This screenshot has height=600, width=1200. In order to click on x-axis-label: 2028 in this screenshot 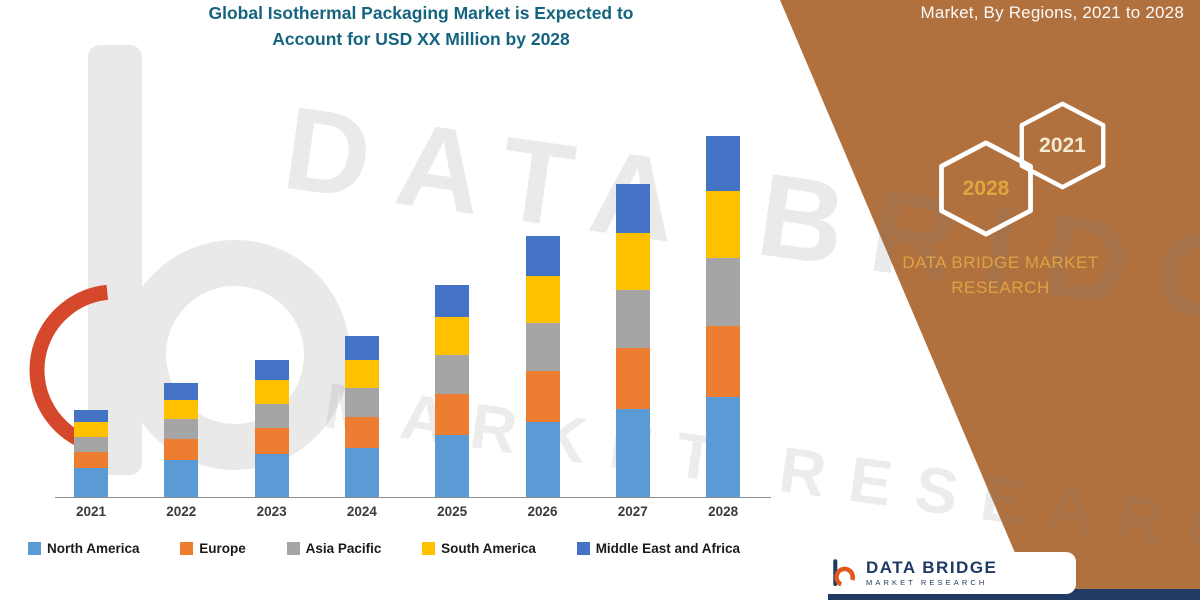, I will do `click(723, 511)`.